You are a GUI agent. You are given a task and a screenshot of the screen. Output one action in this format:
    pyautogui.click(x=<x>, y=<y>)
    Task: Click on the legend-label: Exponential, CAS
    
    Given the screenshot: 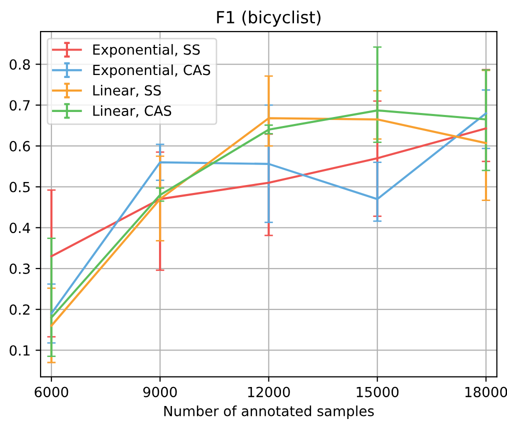 What is the action you would take?
    pyautogui.click(x=151, y=71)
    